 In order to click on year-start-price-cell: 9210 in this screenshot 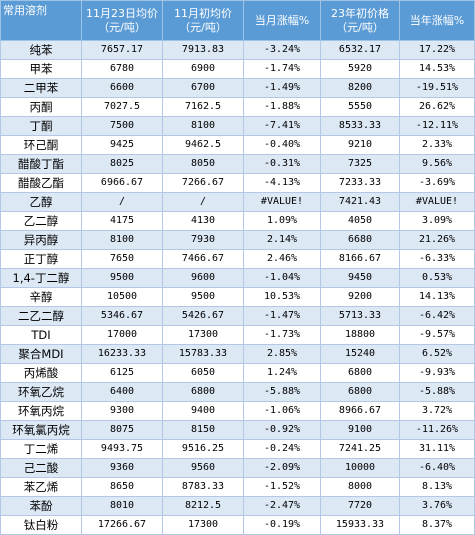, I will do `click(360, 145)`.